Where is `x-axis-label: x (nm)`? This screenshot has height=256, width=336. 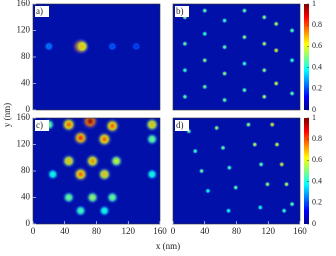 x-axis-label: x (nm) is located at coordinates (168, 246).